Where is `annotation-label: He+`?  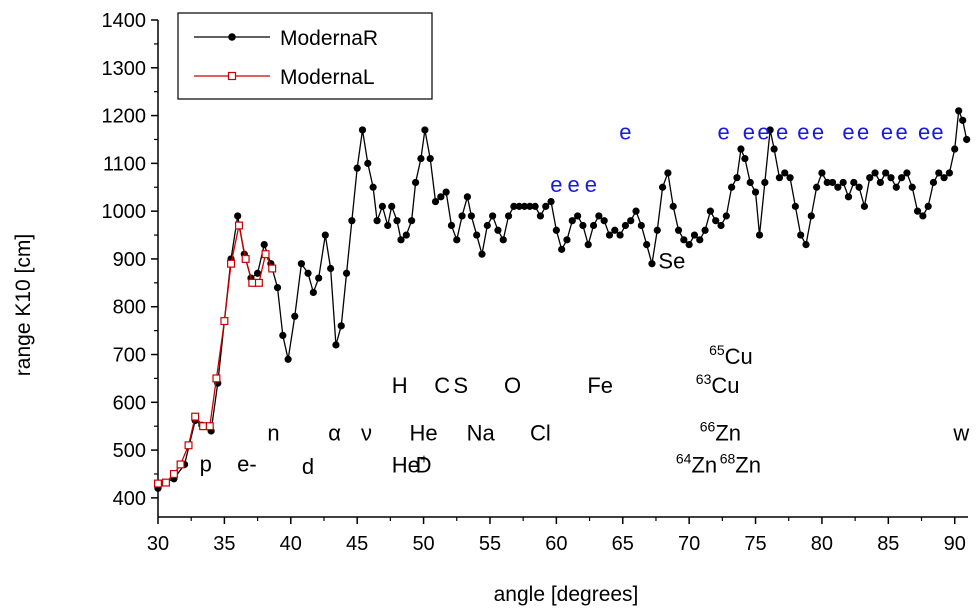 annotation-label: He+ is located at coordinates (410, 464).